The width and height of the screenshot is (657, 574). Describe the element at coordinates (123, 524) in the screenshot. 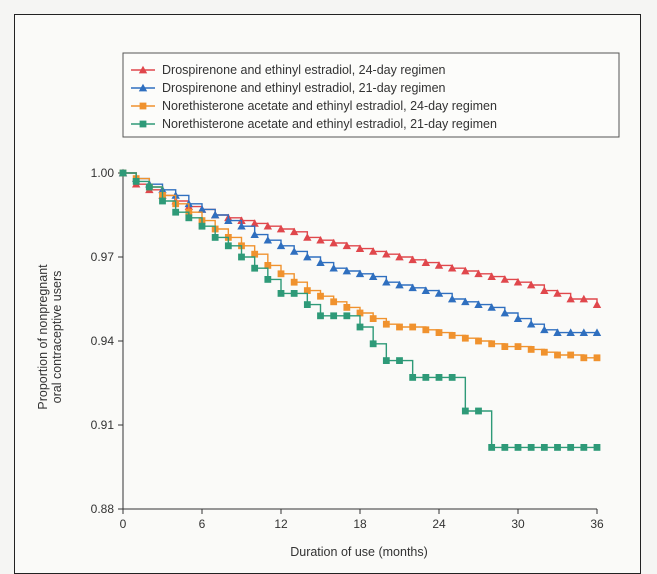

I see `x-tick-label: 0` at that location.